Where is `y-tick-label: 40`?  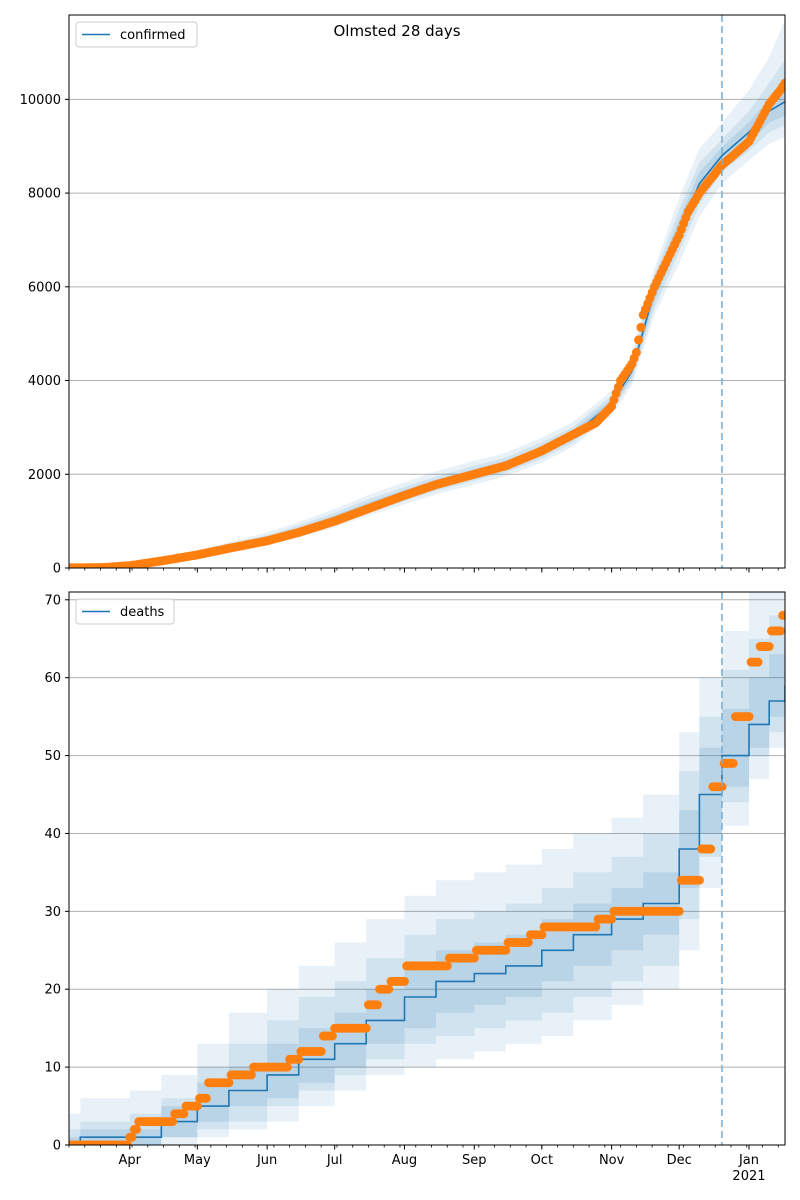 y-tick-label: 40 is located at coordinates (52, 834).